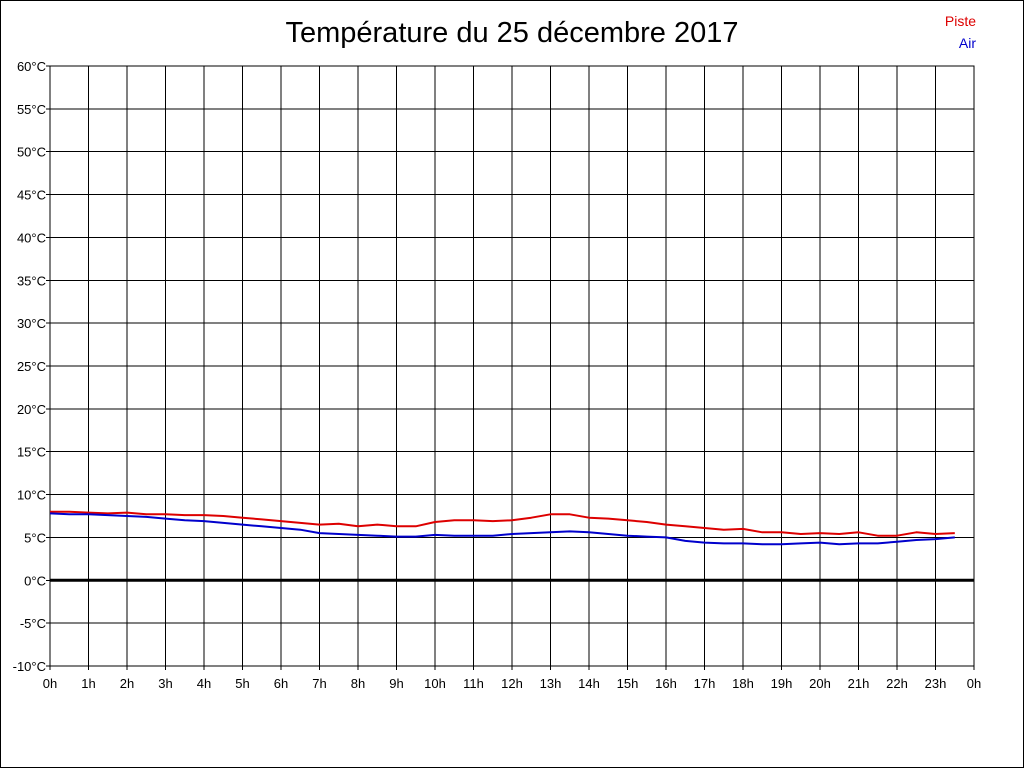 The height and width of the screenshot is (768, 1024). Describe the element at coordinates (33, 623) in the screenshot. I see `y-tick-label: -5°C` at that location.